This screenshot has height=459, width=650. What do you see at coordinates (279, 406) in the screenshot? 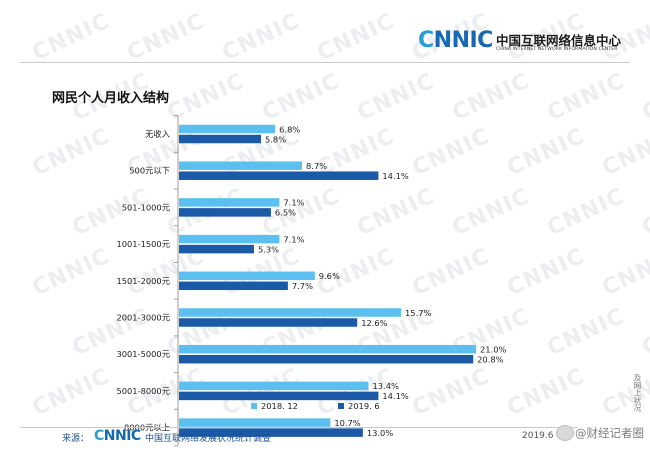
I see `legend-label: 2018. 12` at bounding box center [279, 406].